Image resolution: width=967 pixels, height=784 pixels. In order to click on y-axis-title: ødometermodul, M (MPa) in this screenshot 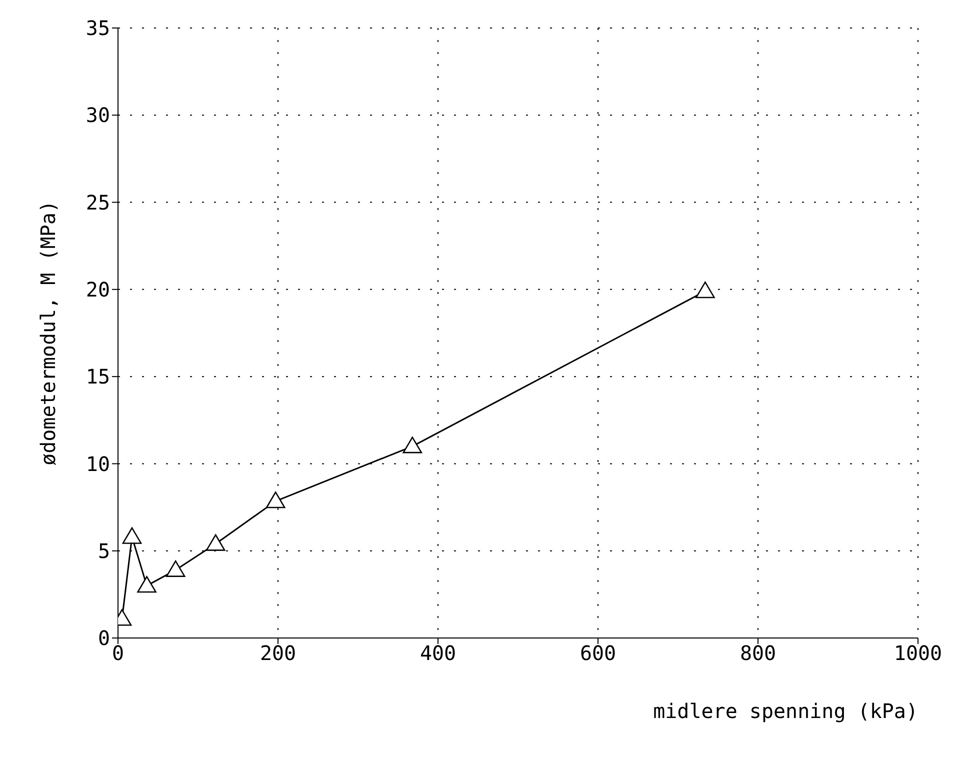, I will do `click(48, 333)`.